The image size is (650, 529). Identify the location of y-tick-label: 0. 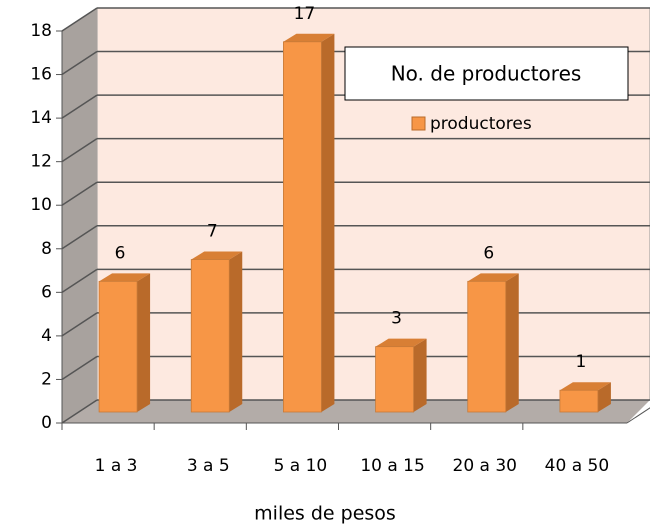
(46, 423).